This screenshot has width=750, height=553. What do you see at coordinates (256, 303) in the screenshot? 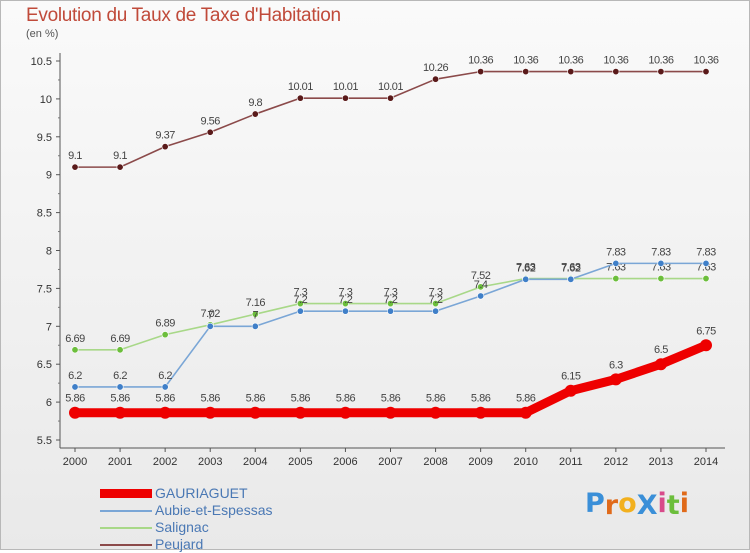
I see `data-label-salignac: 7.16` at bounding box center [256, 303].